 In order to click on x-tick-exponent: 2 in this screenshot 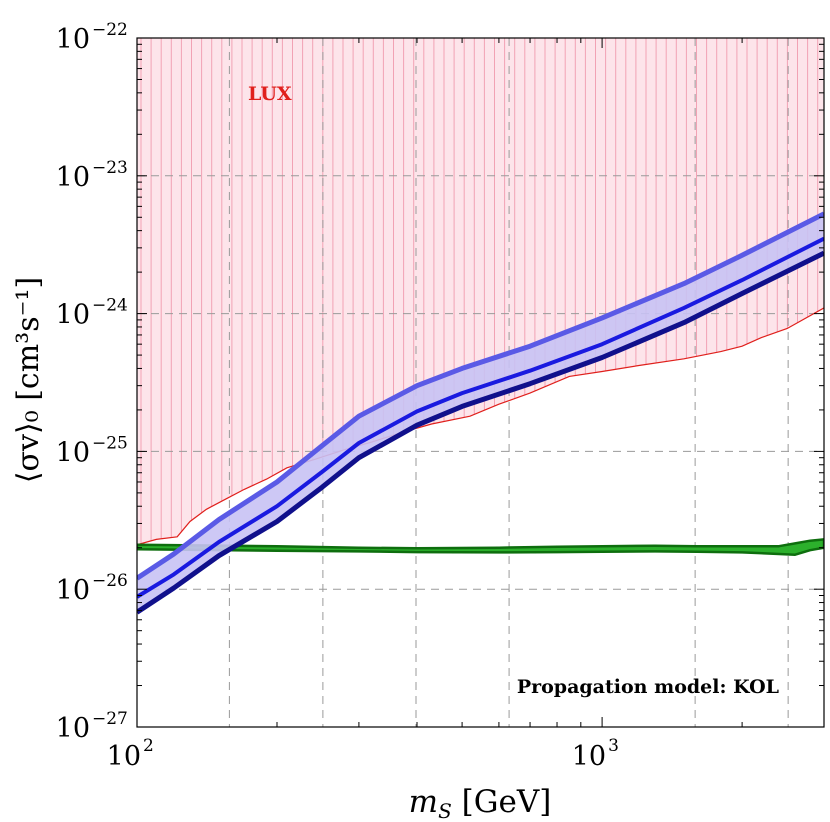, I will do `click(148, 746)`.